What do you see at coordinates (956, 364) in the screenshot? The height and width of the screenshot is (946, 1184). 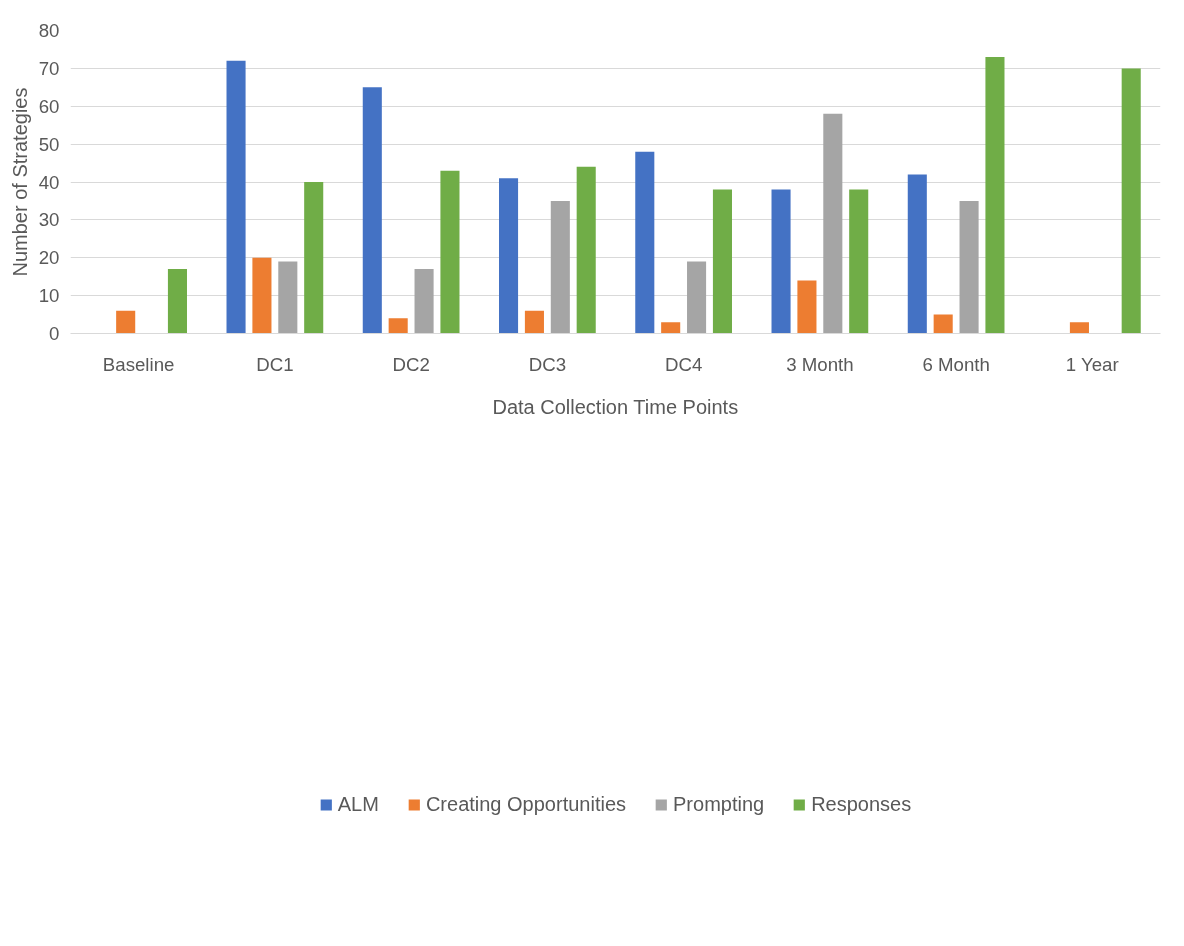 I see `x-tick-label: 6 Month` at bounding box center [956, 364].